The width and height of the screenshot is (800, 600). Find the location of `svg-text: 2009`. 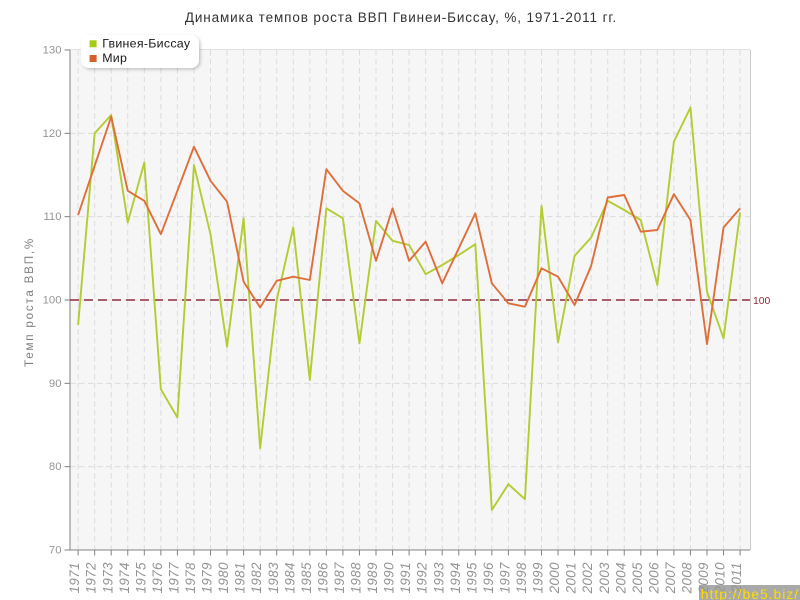

svg-text: 2009 is located at coordinates (703, 578).